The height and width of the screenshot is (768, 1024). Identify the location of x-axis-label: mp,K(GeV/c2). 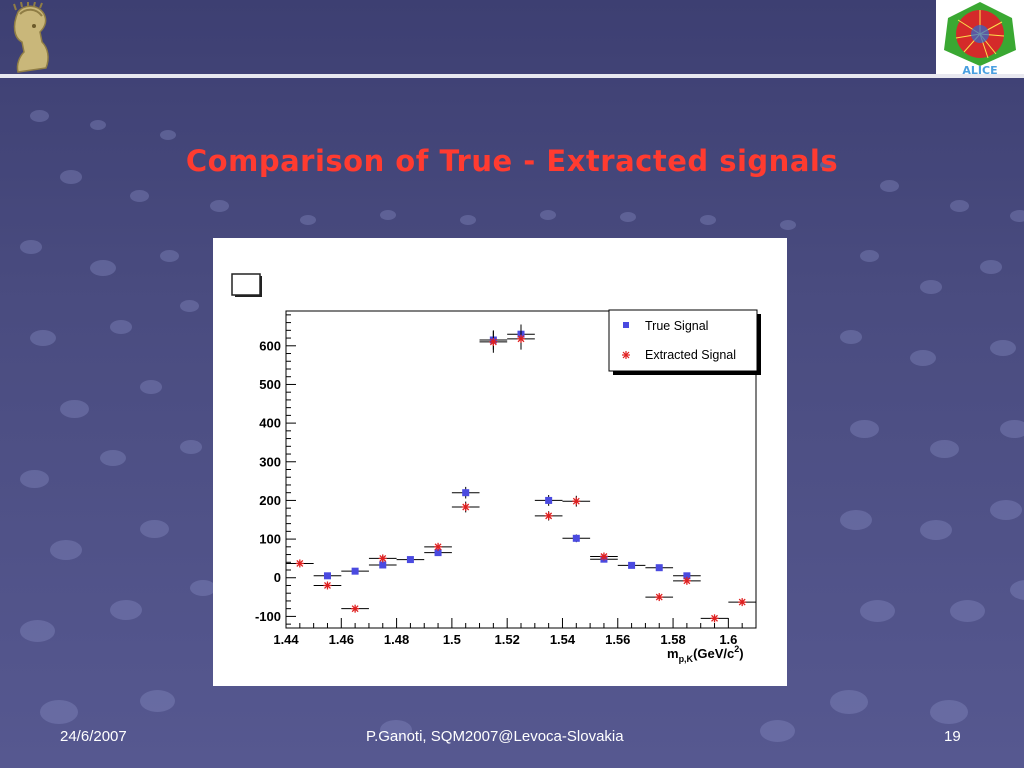
(705, 654).